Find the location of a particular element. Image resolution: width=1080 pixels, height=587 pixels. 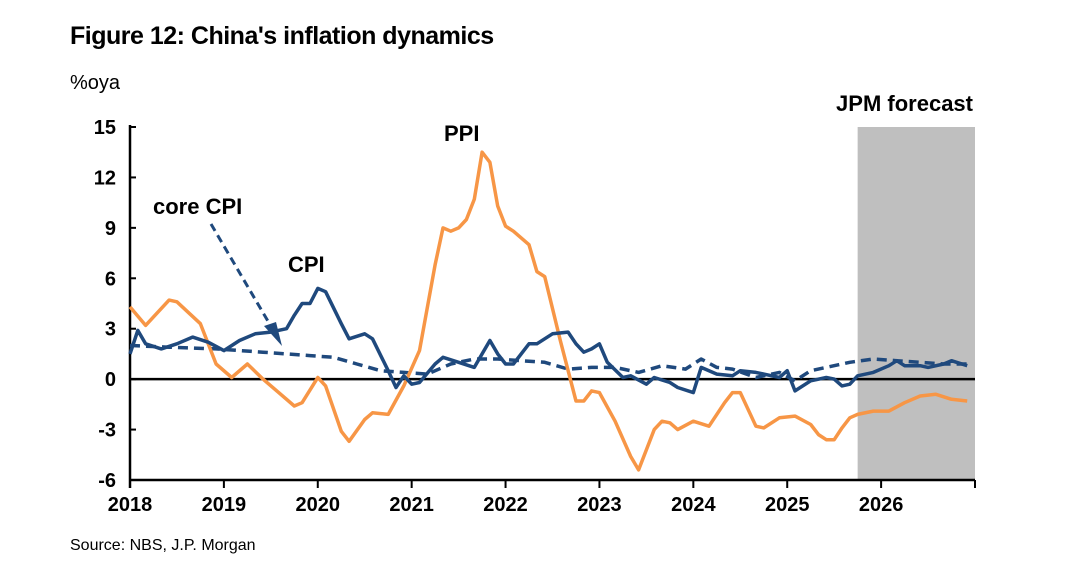

x-tick-label: 2022 is located at coordinates (505, 505).